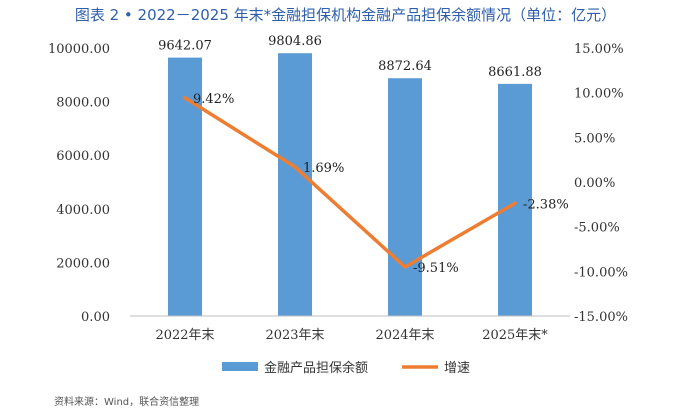 This screenshot has width=691, height=410. I want to click on growth-value-label: -2.38%, so click(546, 204).